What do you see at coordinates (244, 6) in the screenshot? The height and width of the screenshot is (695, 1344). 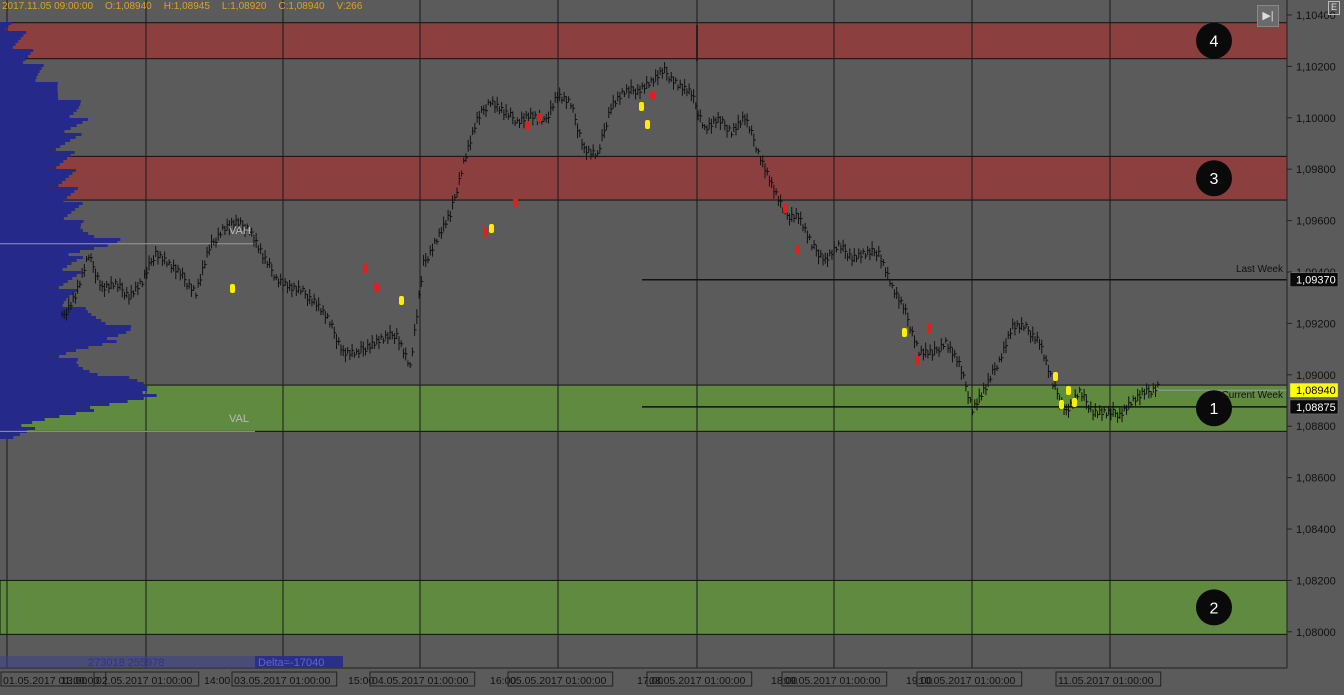 I see `ohlc-low: L:1,08920` at bounding box center [244, 6].